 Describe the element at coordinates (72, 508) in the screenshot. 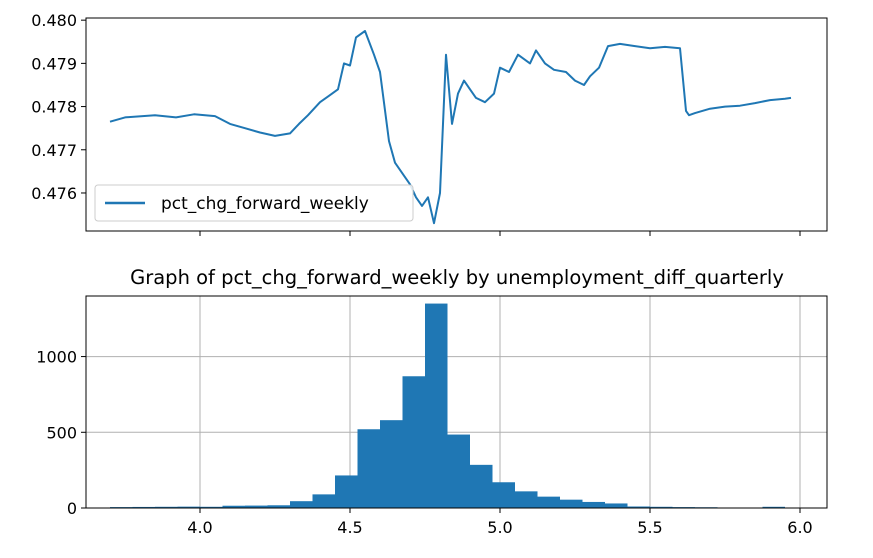

I see `histogram-y-tick-label: 0` at that location.